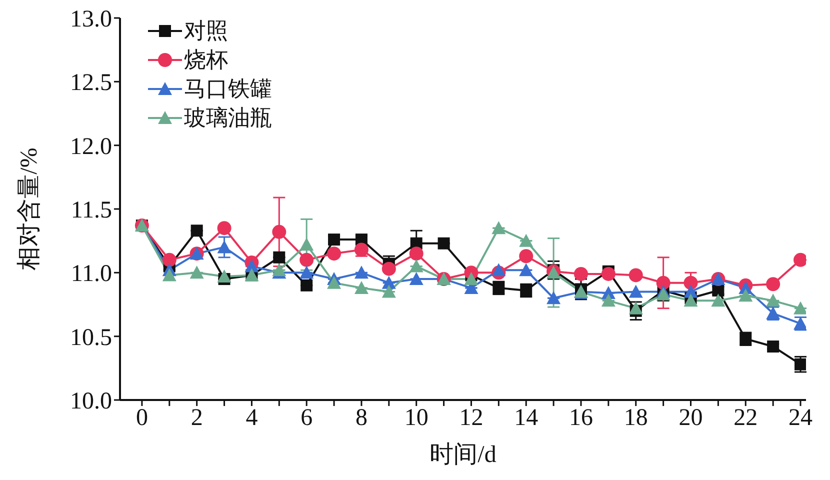  What do you see at coordinates (206, 31) in the screenshot?
I see `legend-label: 对照` at bounding box center [206, 31].